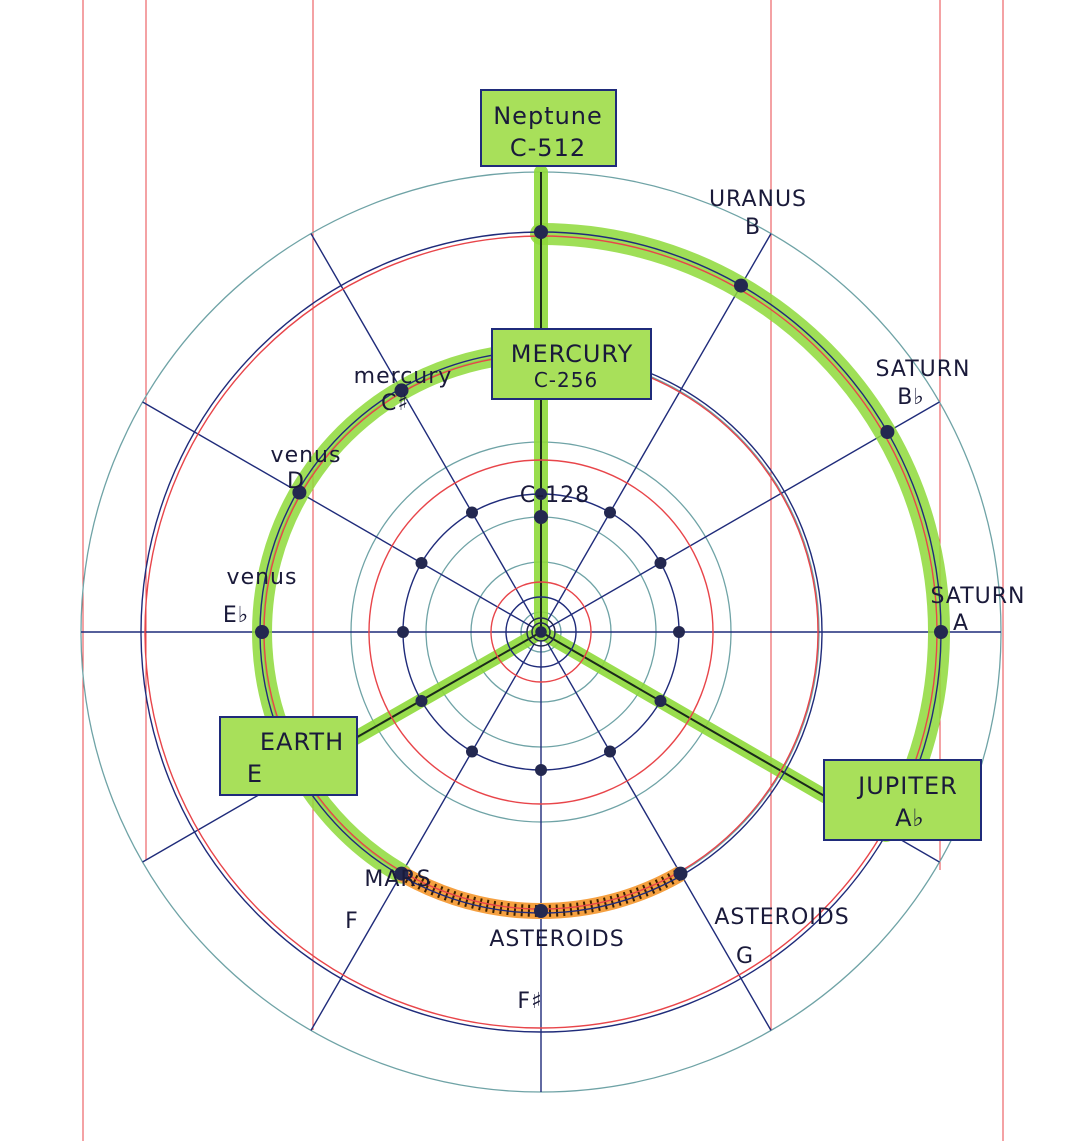 Image resolution: width=1085 pixels, height=1141 pixels. Describe the element at coordinates (529, 1001) in the screenshot. I see `asteroids-center-note: F♯` at that location.